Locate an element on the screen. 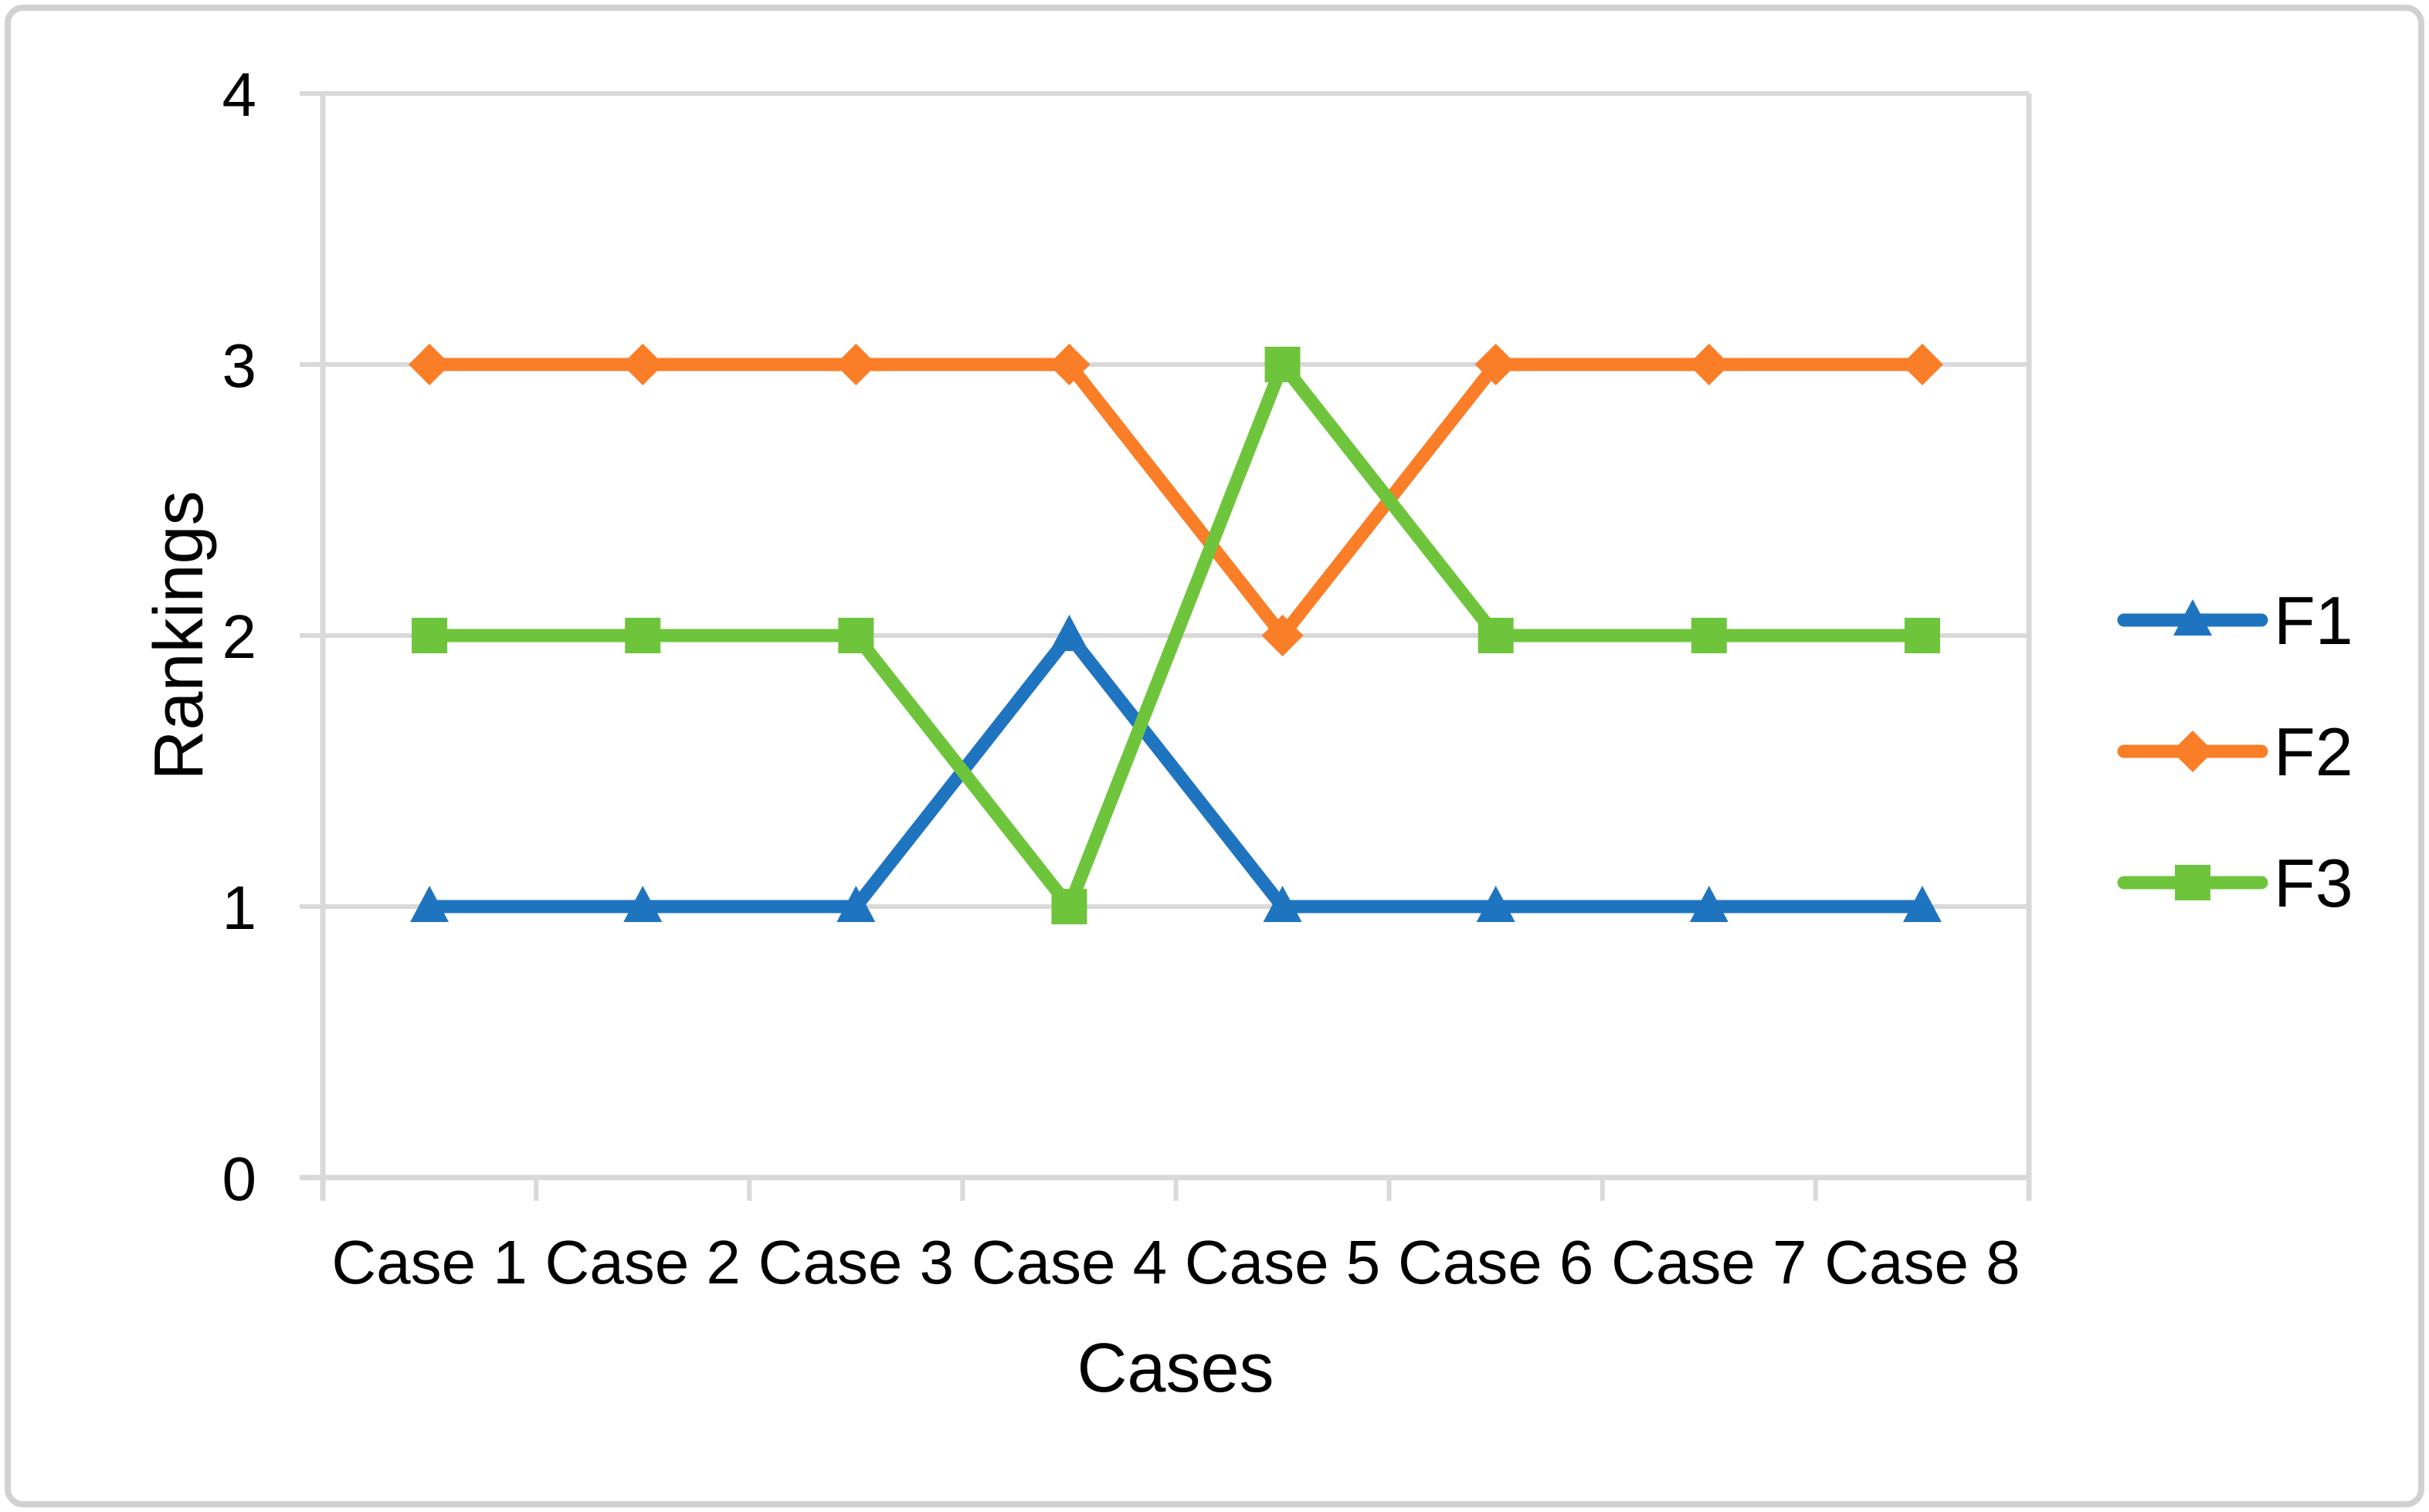 The image size is (2429, 1512). y-tick-label-1: 1 is located at coordinates (239, 907).